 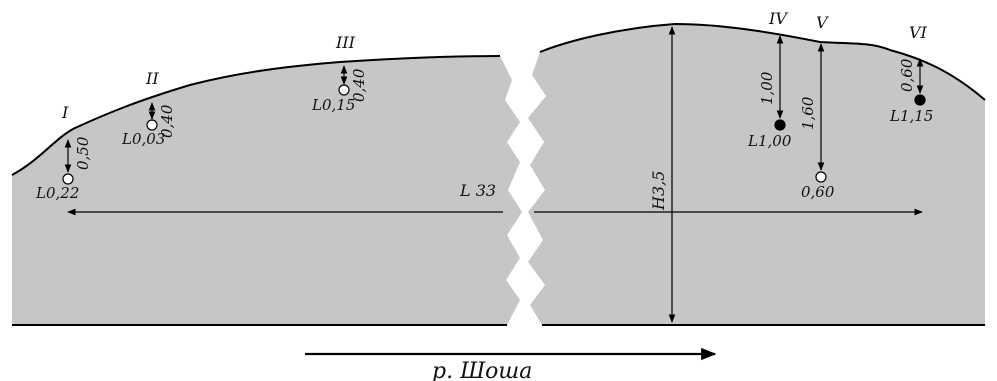 I want to click on point-VI-label: VI, so click(x=918, y=32).